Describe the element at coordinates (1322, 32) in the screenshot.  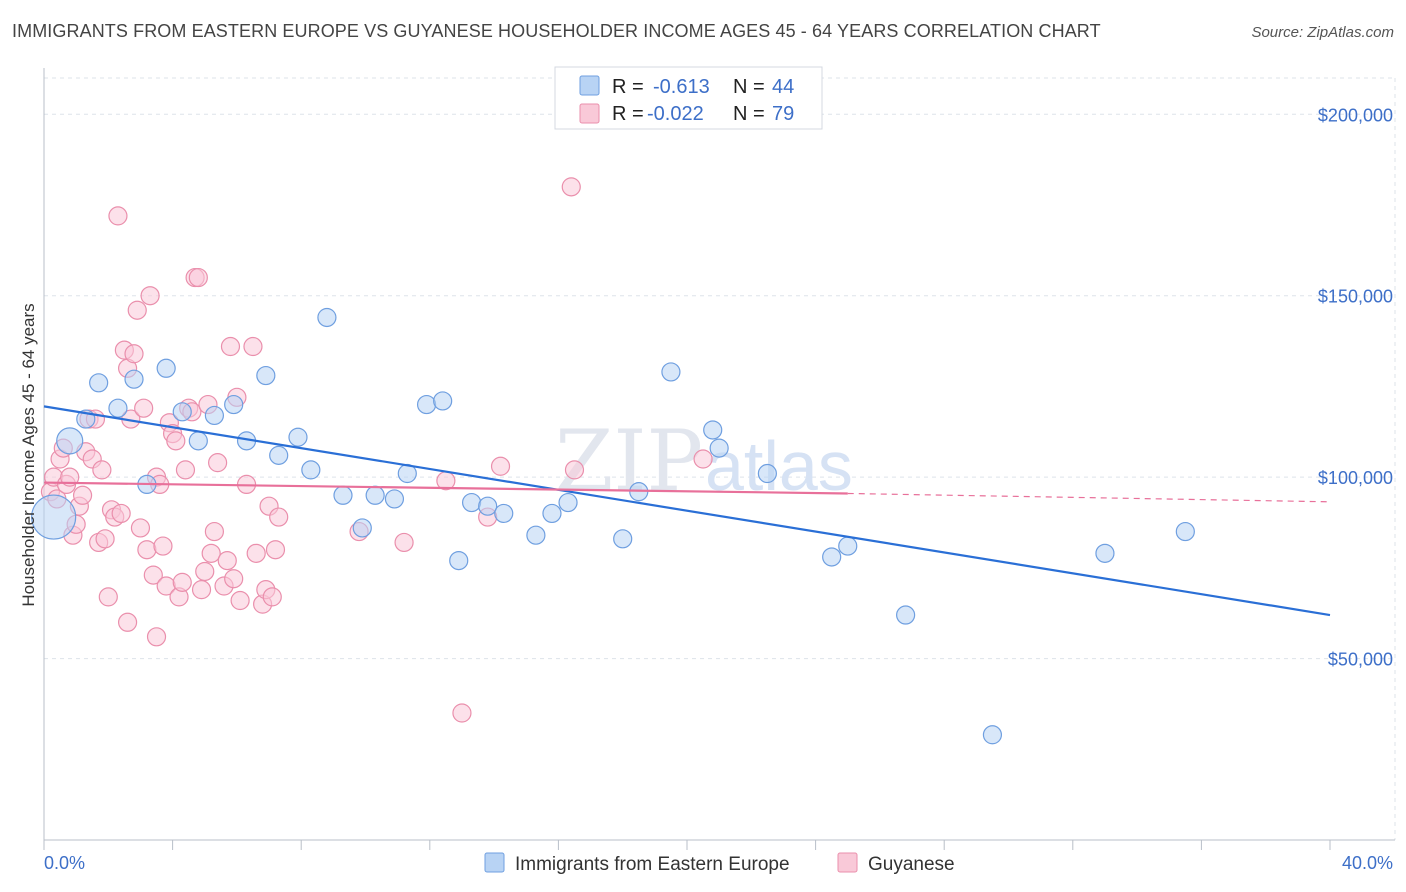
I see `chart-source: Source: ZipAtlas.com` at that location.